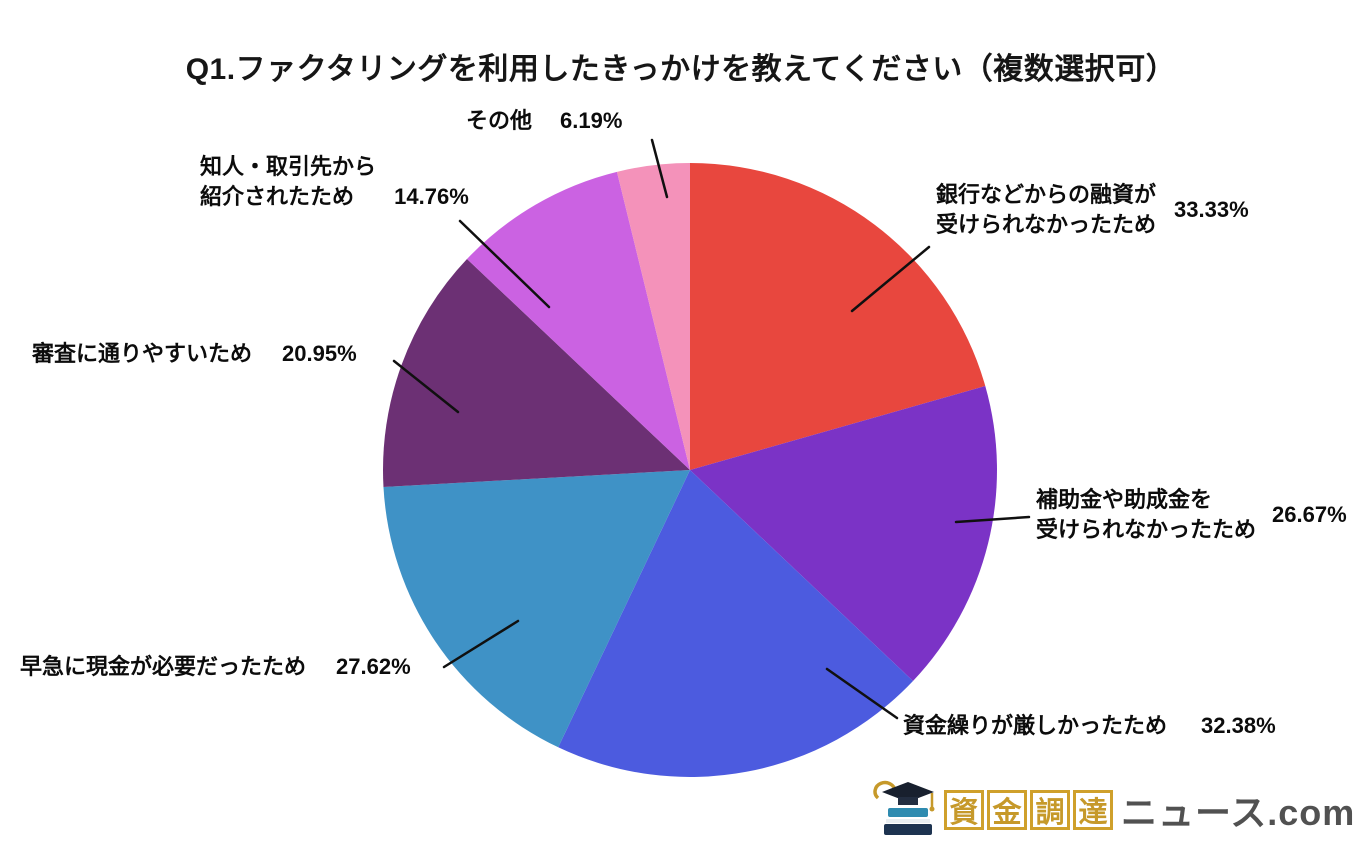 The image size is (1362, 862). Describe the element at coordinates (1146, 529) in the screenshot. I see `callout-subsidy-line2: 受けられなかったため` at that location.